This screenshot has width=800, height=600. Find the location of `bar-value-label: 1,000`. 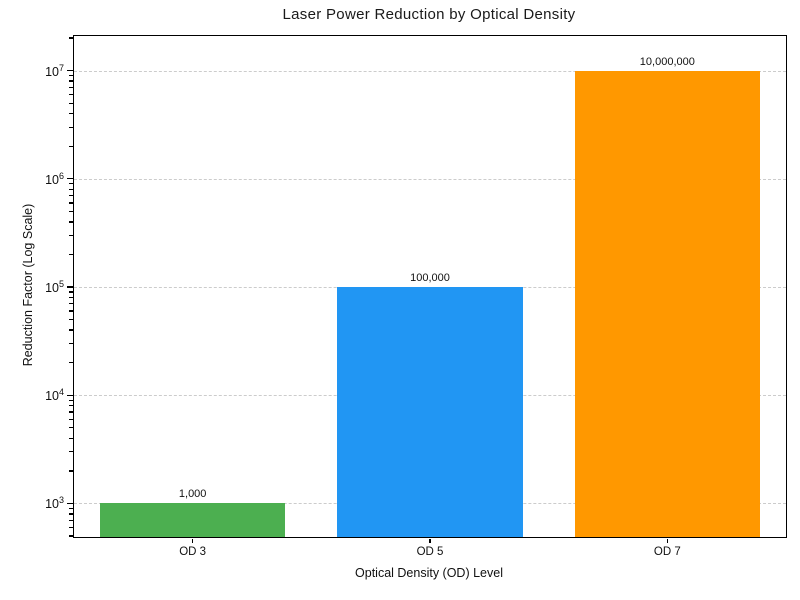

bar-value-label: 1,000 is located at coordinates (192, 494).